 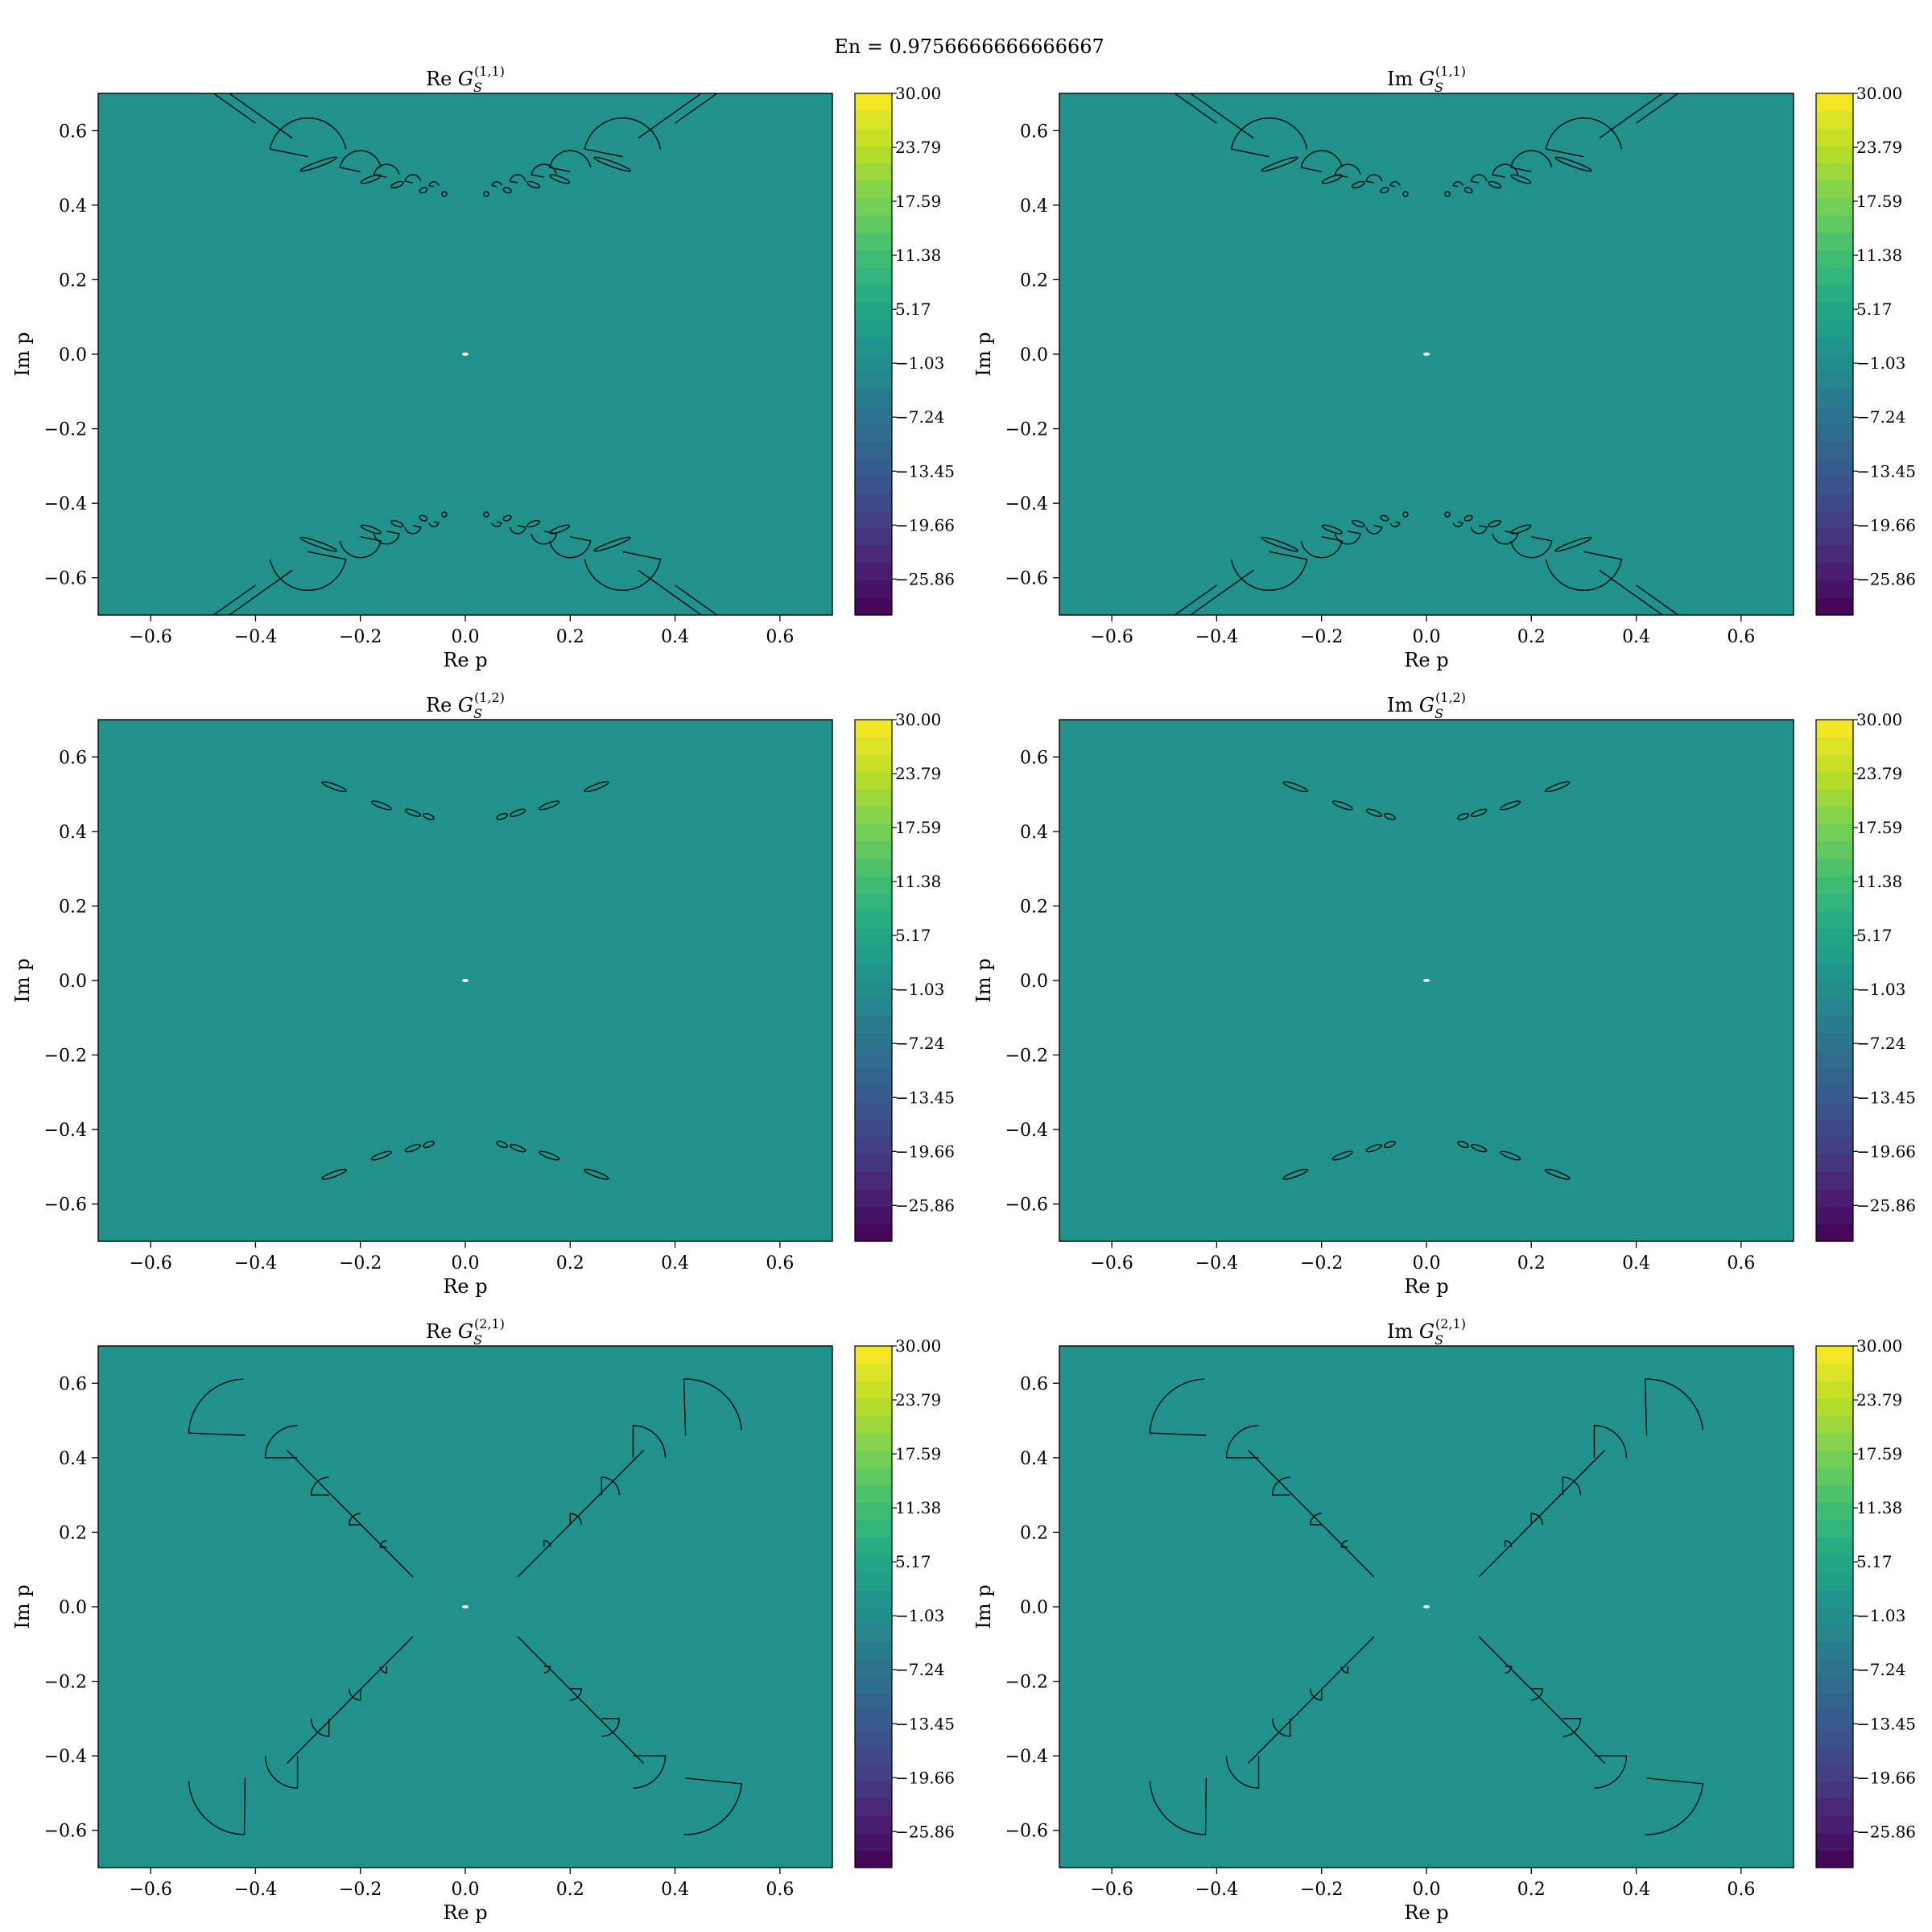 I want to click on colorbar-tick-label: 11.38, so click(x=1879, y=255).